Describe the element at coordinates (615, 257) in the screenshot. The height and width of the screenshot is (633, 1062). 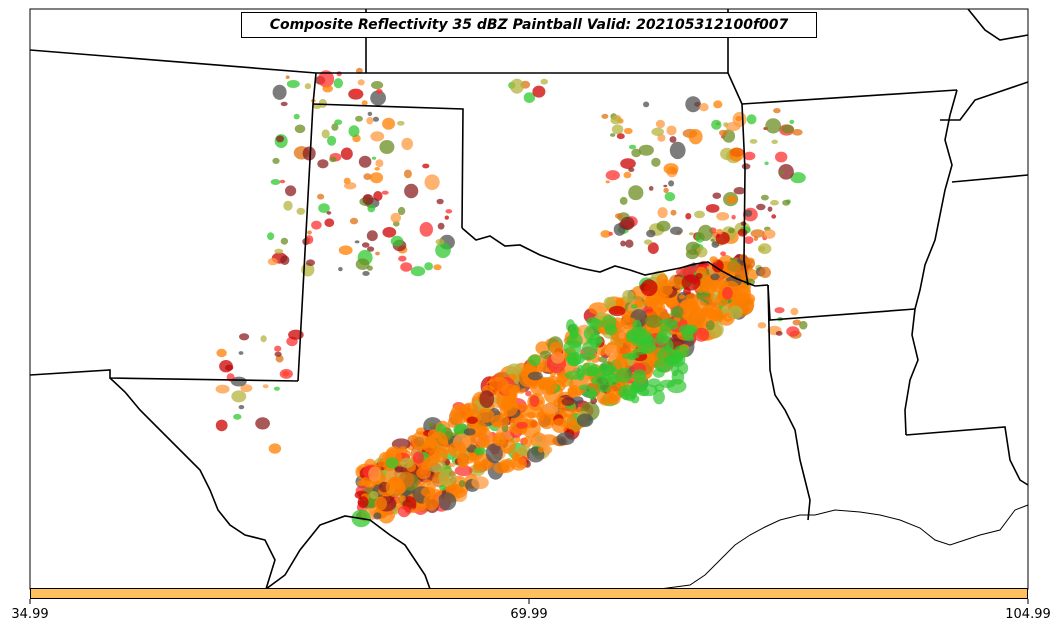
I see `red-river` at that location.